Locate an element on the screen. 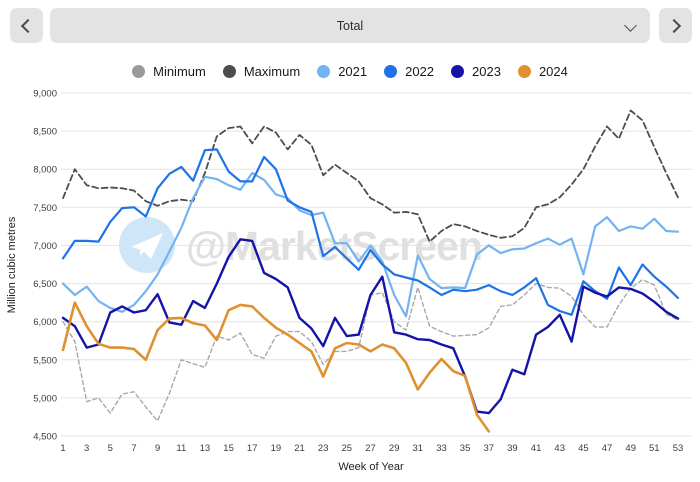 The image size is (700, 482). x-tick-label: 39 is located at coordinates (512, 448).